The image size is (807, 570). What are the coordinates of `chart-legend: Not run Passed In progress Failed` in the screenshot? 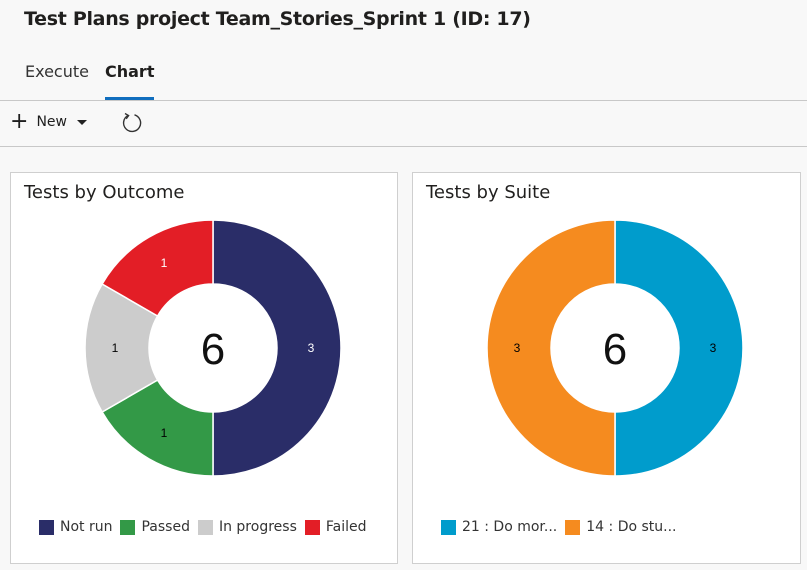 It's located at (207, 527).